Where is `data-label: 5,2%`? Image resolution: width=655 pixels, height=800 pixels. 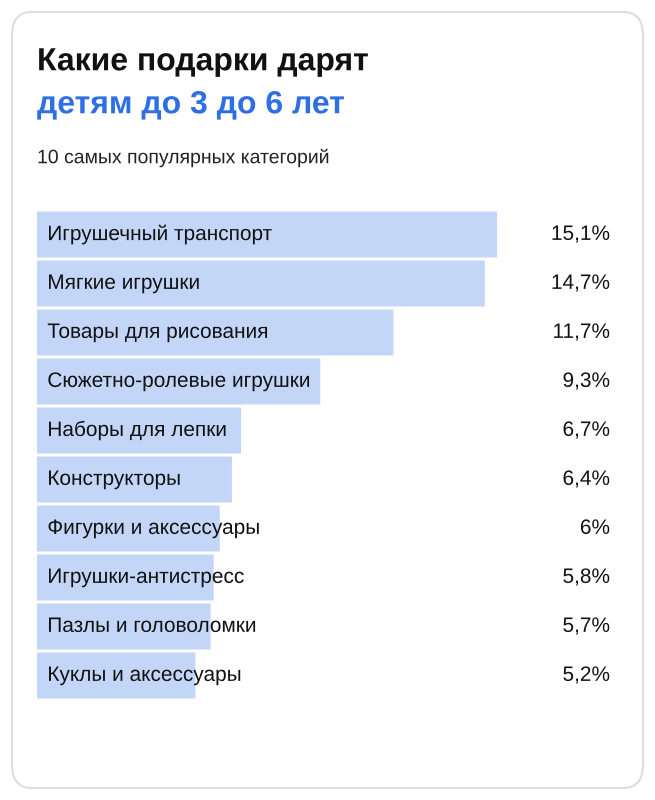
data-label: 5,2% is located at coordinates (586, 675).